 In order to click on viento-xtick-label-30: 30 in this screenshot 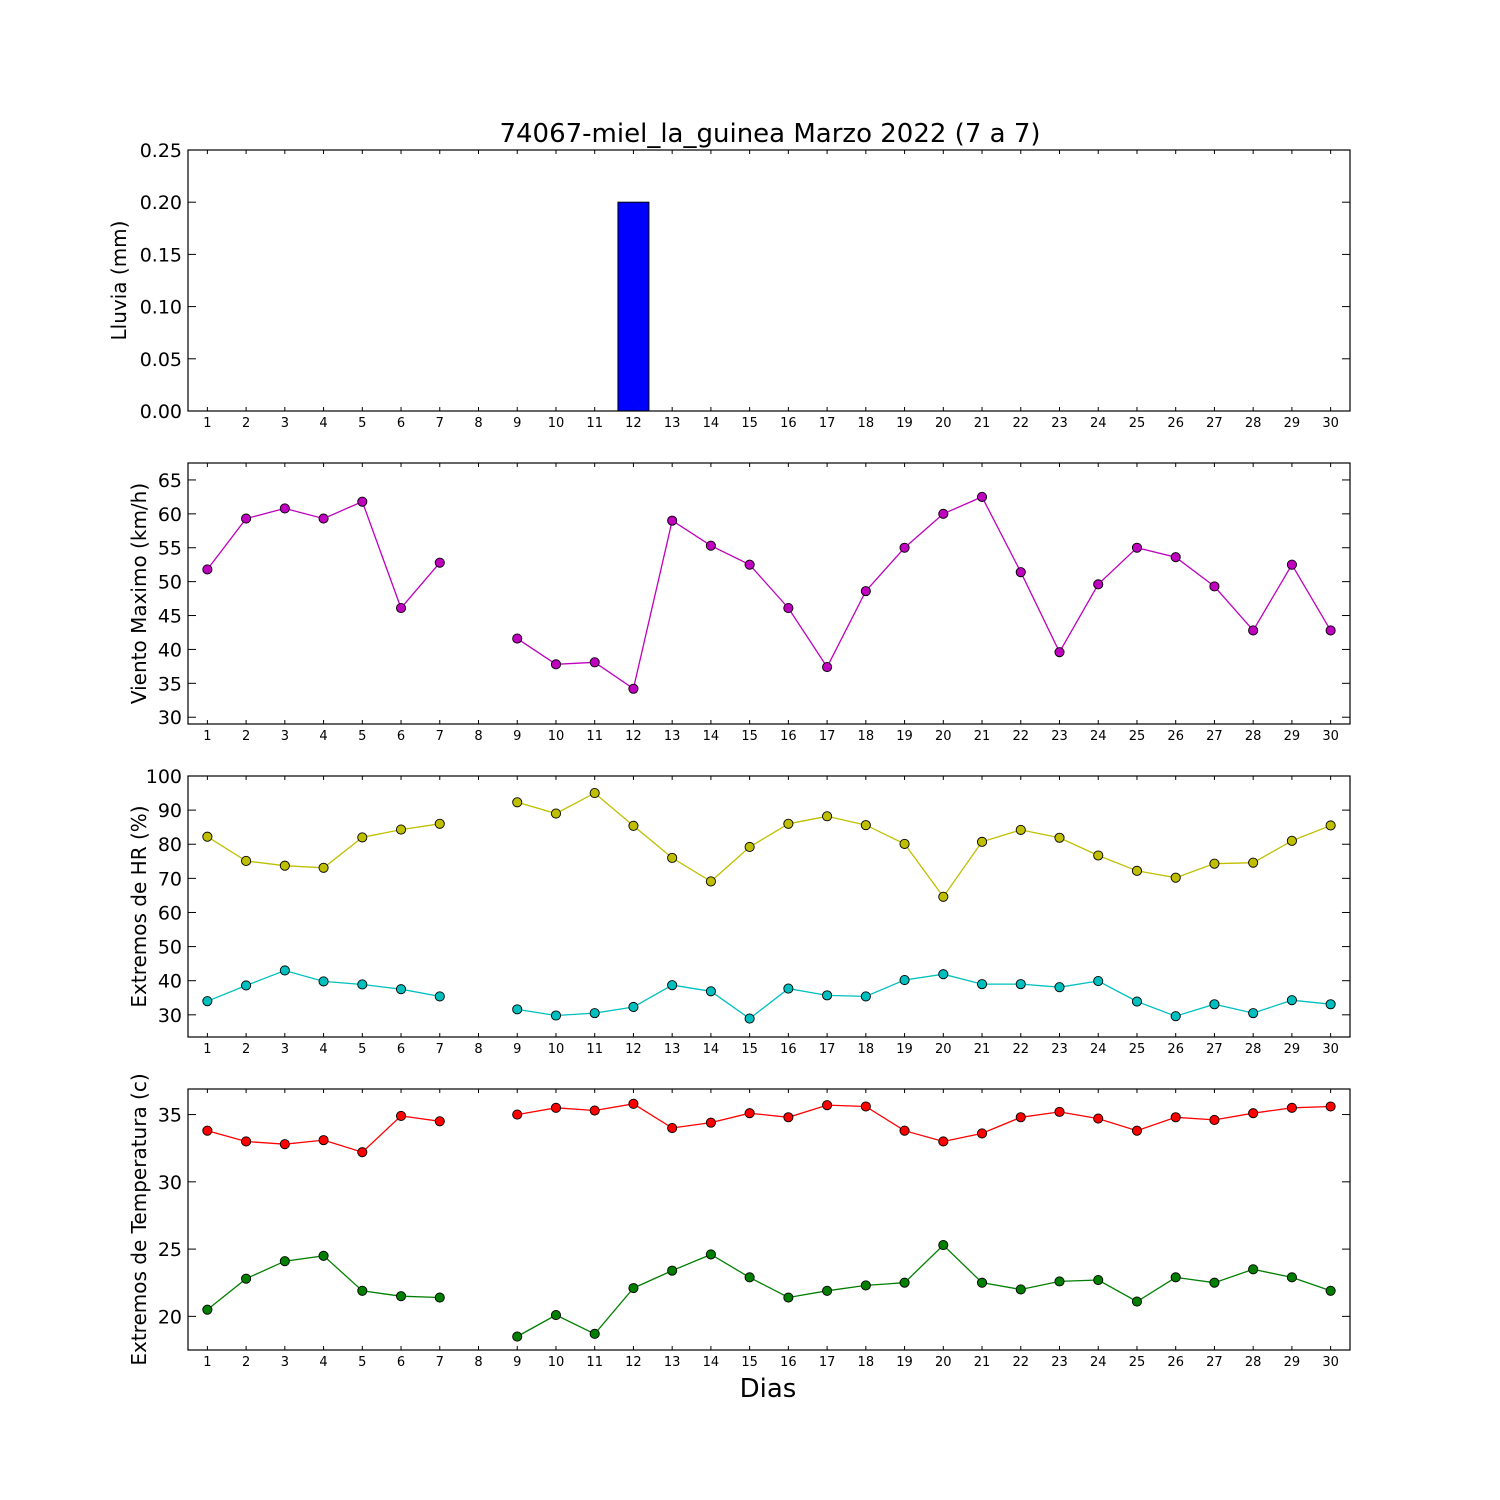, I will do `click(1330, 736)`.